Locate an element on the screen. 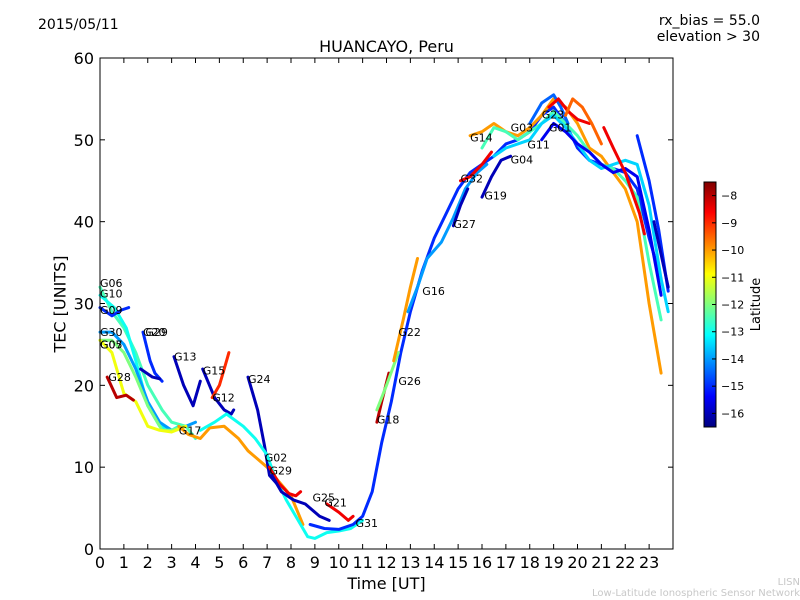 This screenshot has height=600, width=800. x-tick-label: 17 is located at coordinates (506, 562).